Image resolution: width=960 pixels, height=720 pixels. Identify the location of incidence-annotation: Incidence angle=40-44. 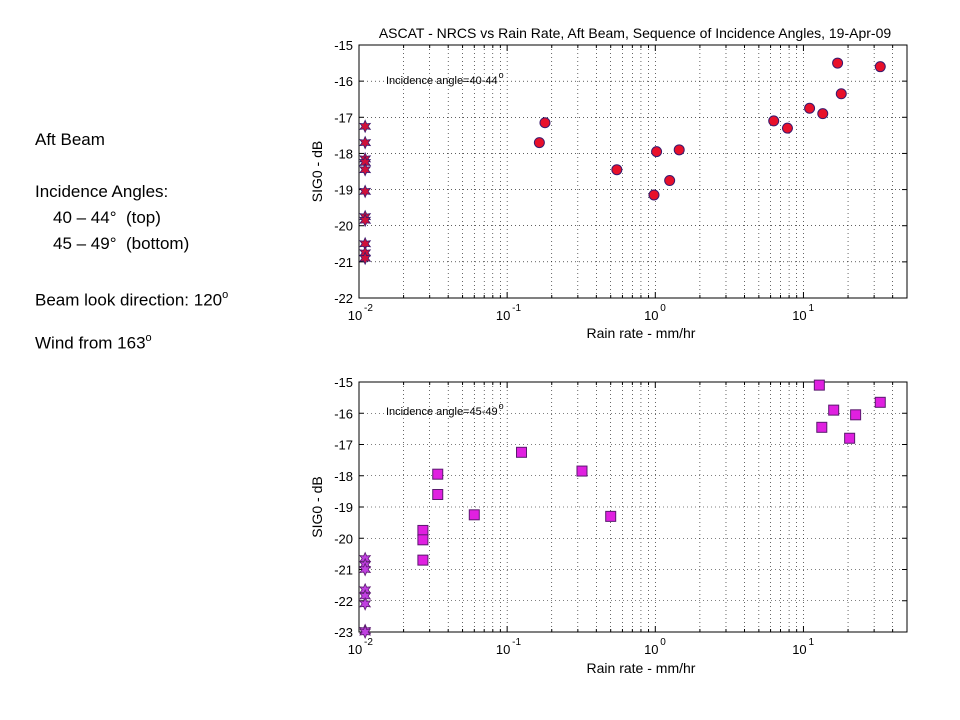
(442, 81).